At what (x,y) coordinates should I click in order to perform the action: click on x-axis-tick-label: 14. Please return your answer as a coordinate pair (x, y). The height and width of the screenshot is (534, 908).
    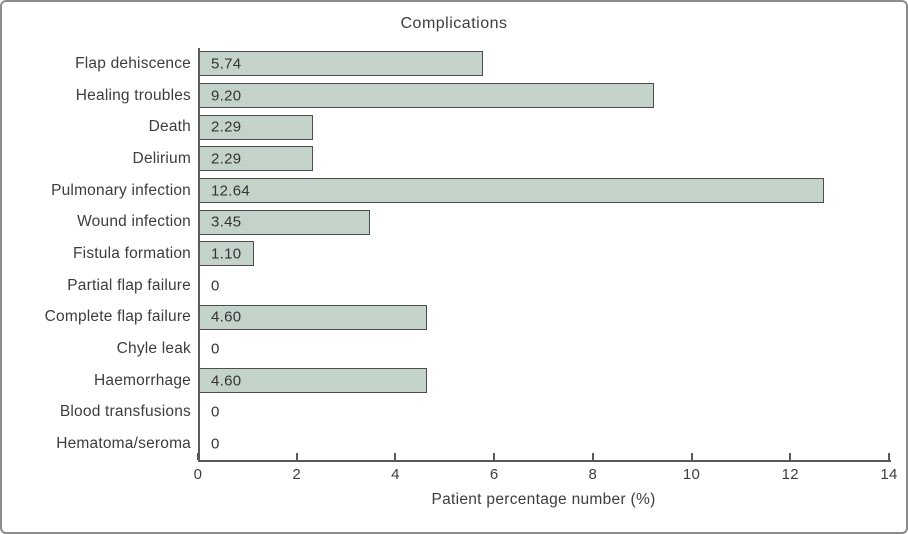
    Looking at the image, I should click on (889, 474).